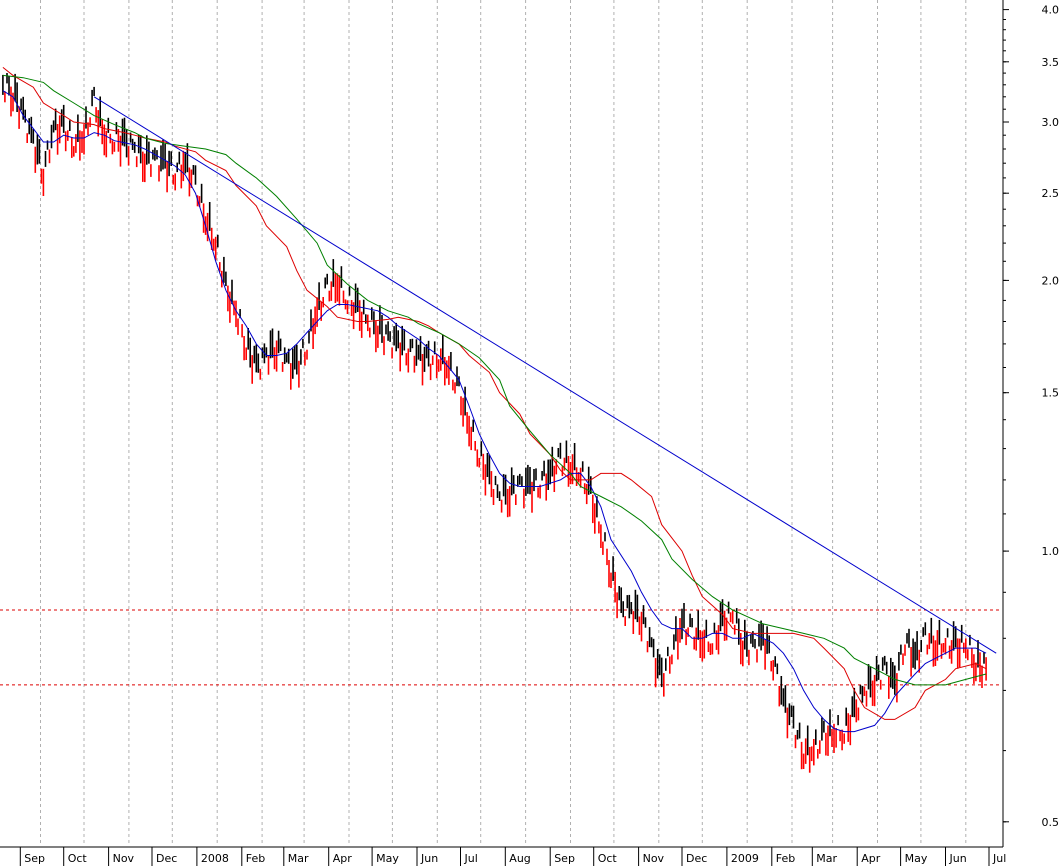 Image resolution: width=1062 pixels, height=866 pixels. I want to click on x-axis-panel, so click(531, 856).